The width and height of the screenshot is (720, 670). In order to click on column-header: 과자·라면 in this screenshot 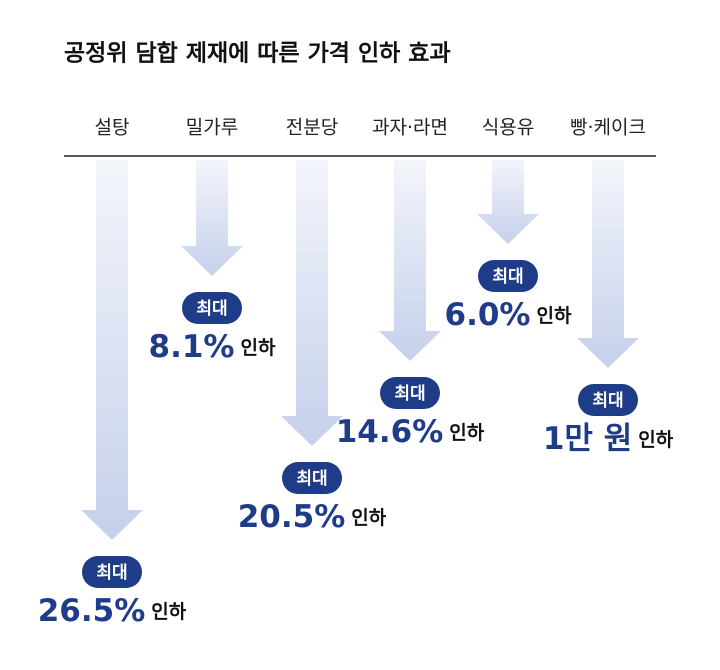, I will do `click(410, 128)`.